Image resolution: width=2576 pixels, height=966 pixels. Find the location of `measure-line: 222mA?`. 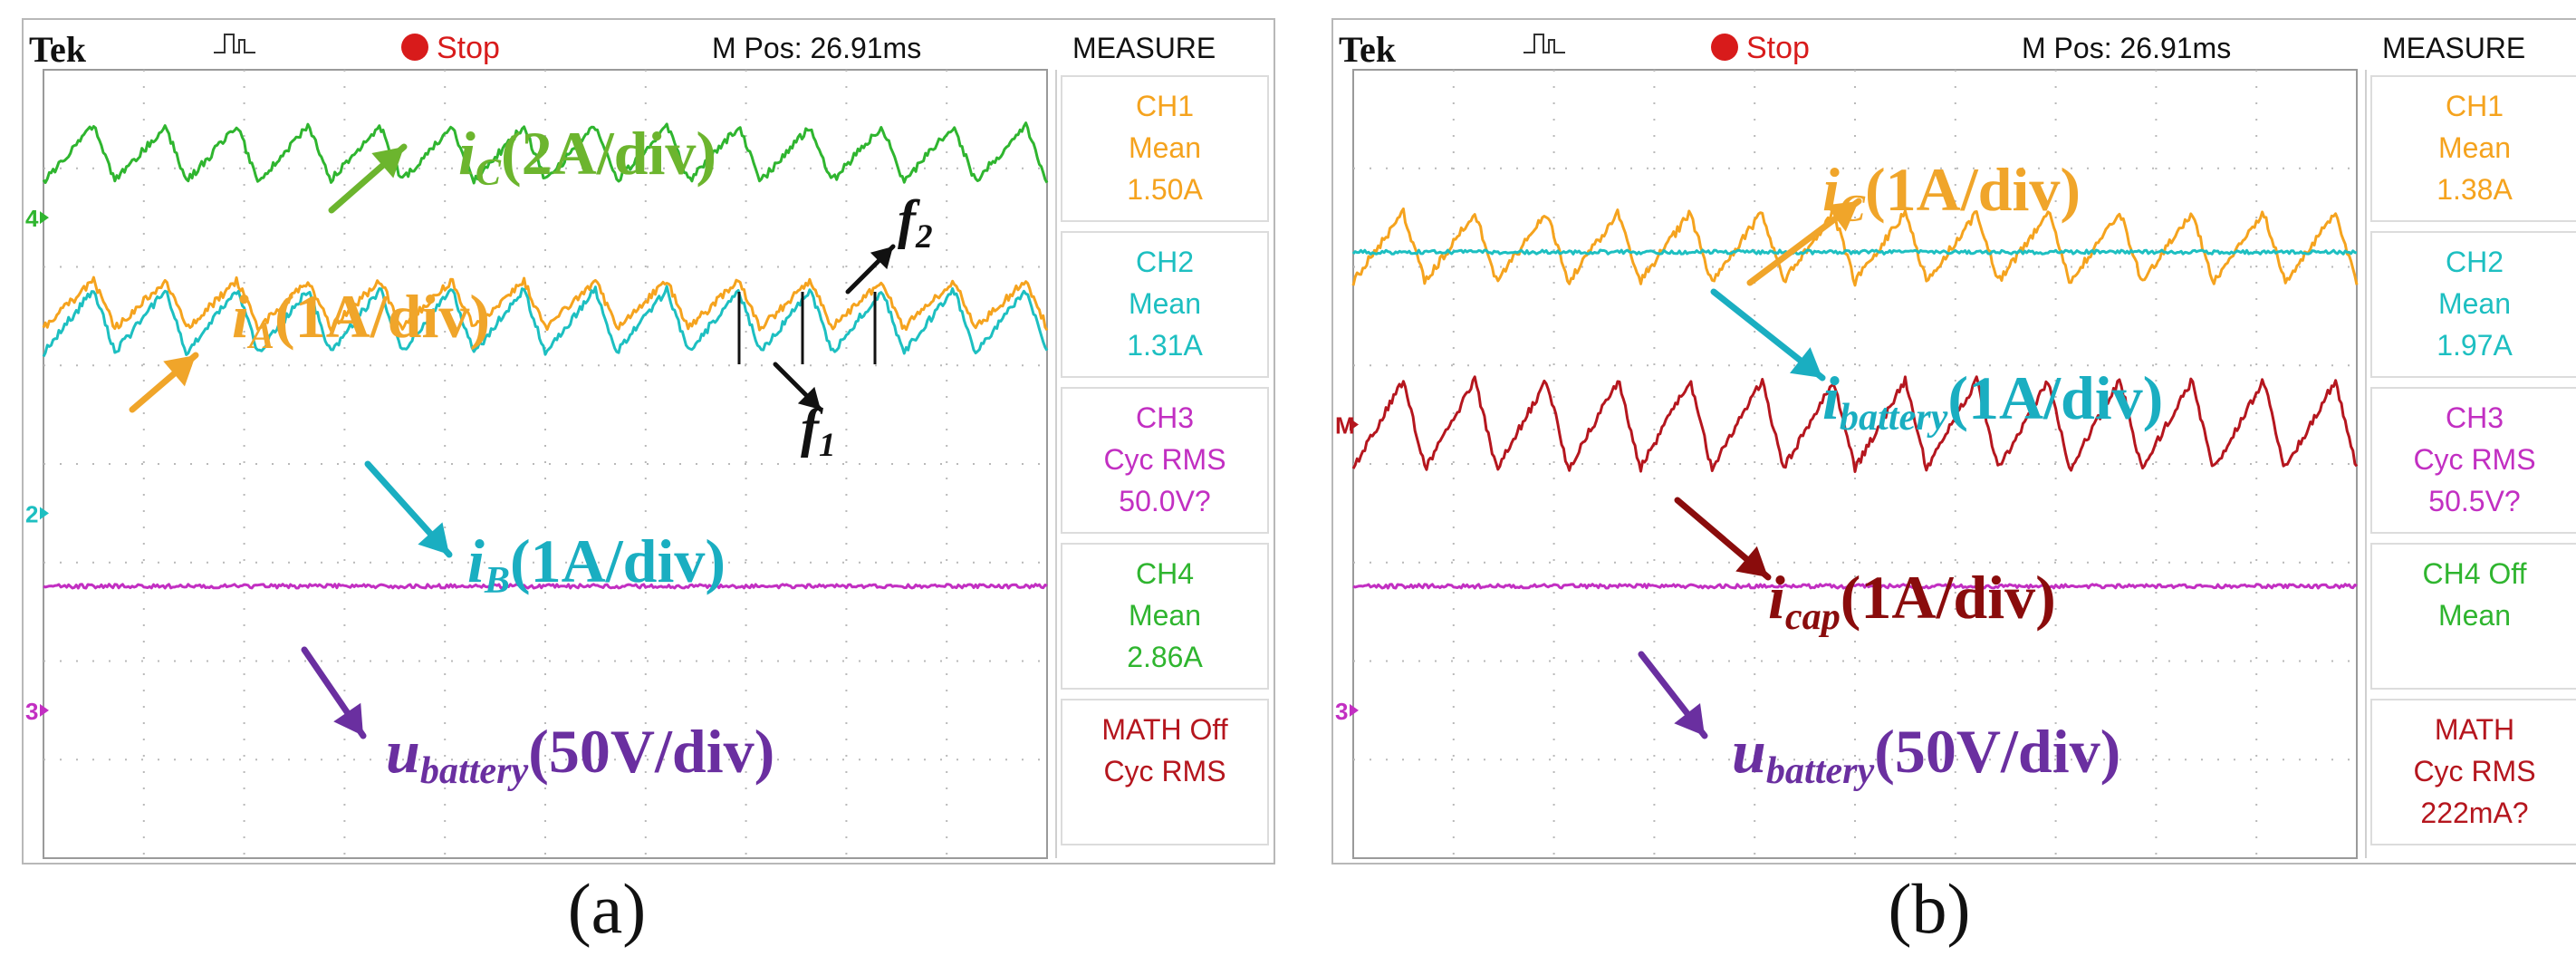

measure-line: 222mA? is located at coordinates (2474, 813).